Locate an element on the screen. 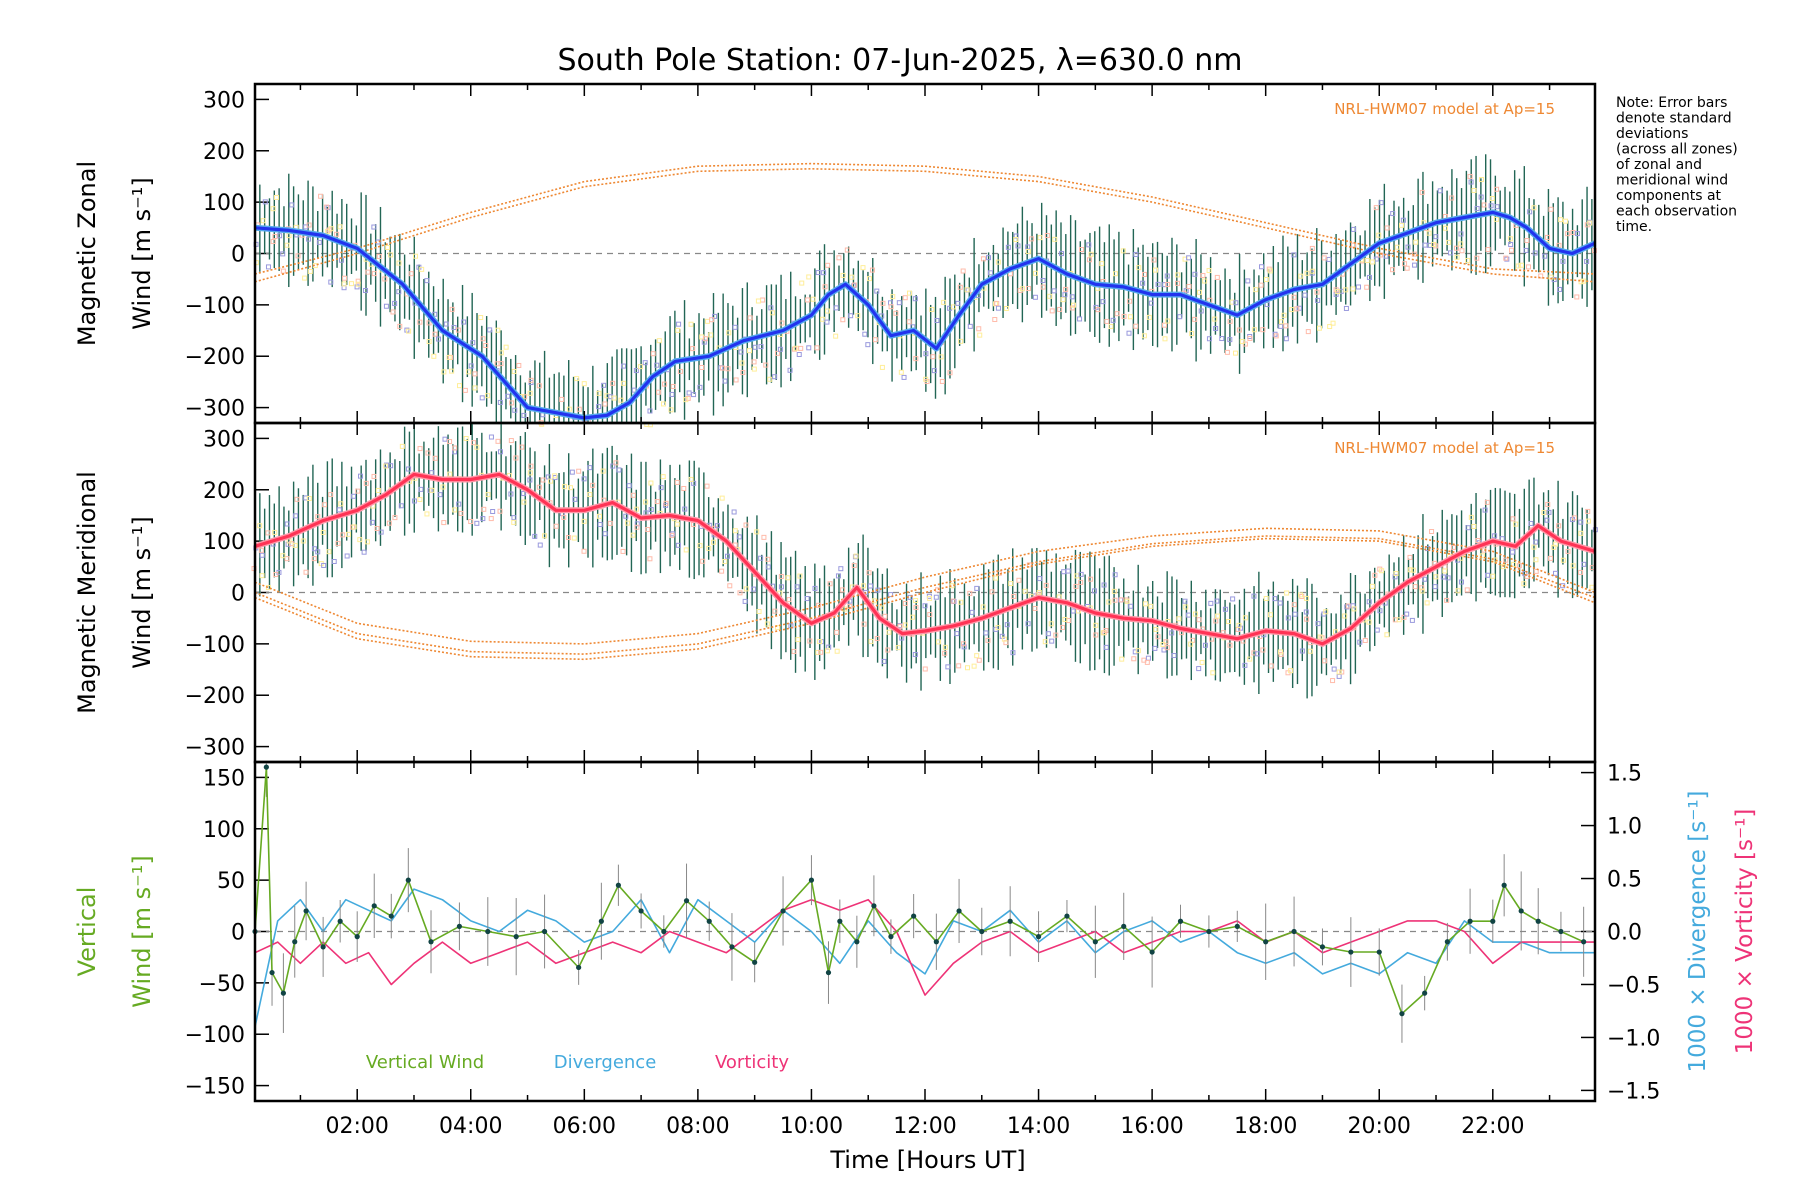 The height and width of the screenshot is (1200, 1800). x-tick-label: 12:00 is located at coordinates (924, 1126).